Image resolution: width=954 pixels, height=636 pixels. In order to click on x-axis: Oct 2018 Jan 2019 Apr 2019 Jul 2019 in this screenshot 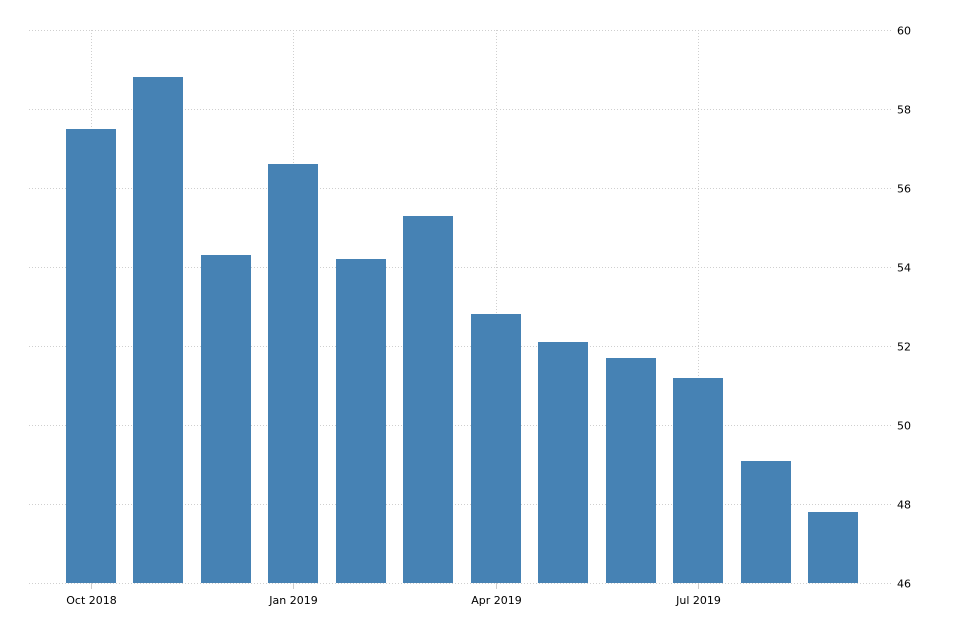, I will do `click(393, 595)`.